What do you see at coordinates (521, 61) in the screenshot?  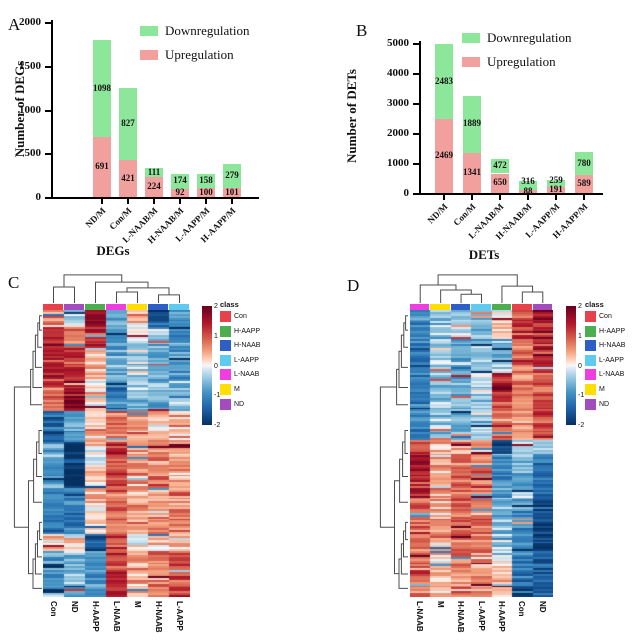 I see `upregulation-label: Upregulation` at bounding box center [521, 61].